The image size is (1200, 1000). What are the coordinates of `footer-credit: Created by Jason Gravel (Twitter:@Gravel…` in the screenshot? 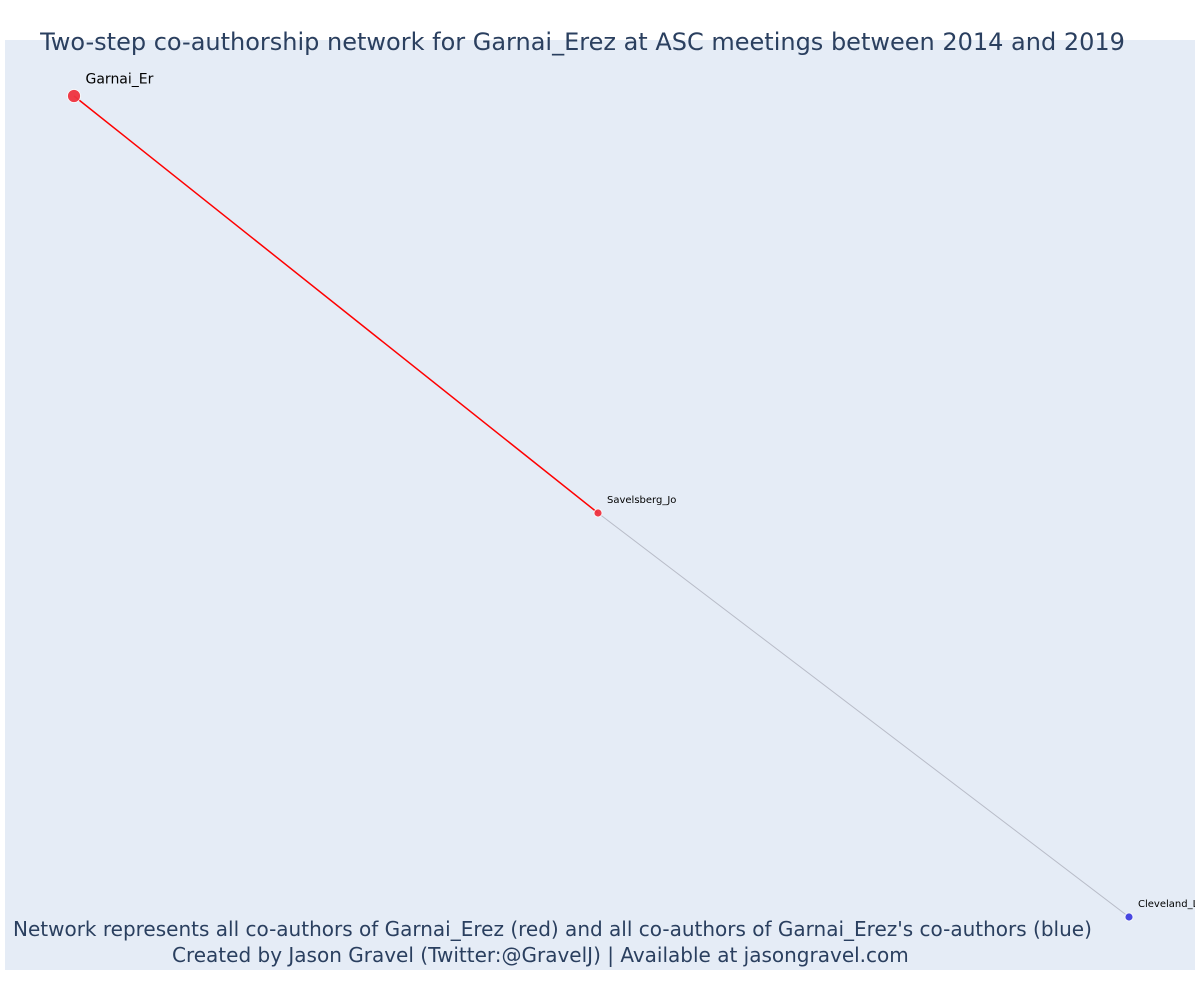 It's located at (540, 955).